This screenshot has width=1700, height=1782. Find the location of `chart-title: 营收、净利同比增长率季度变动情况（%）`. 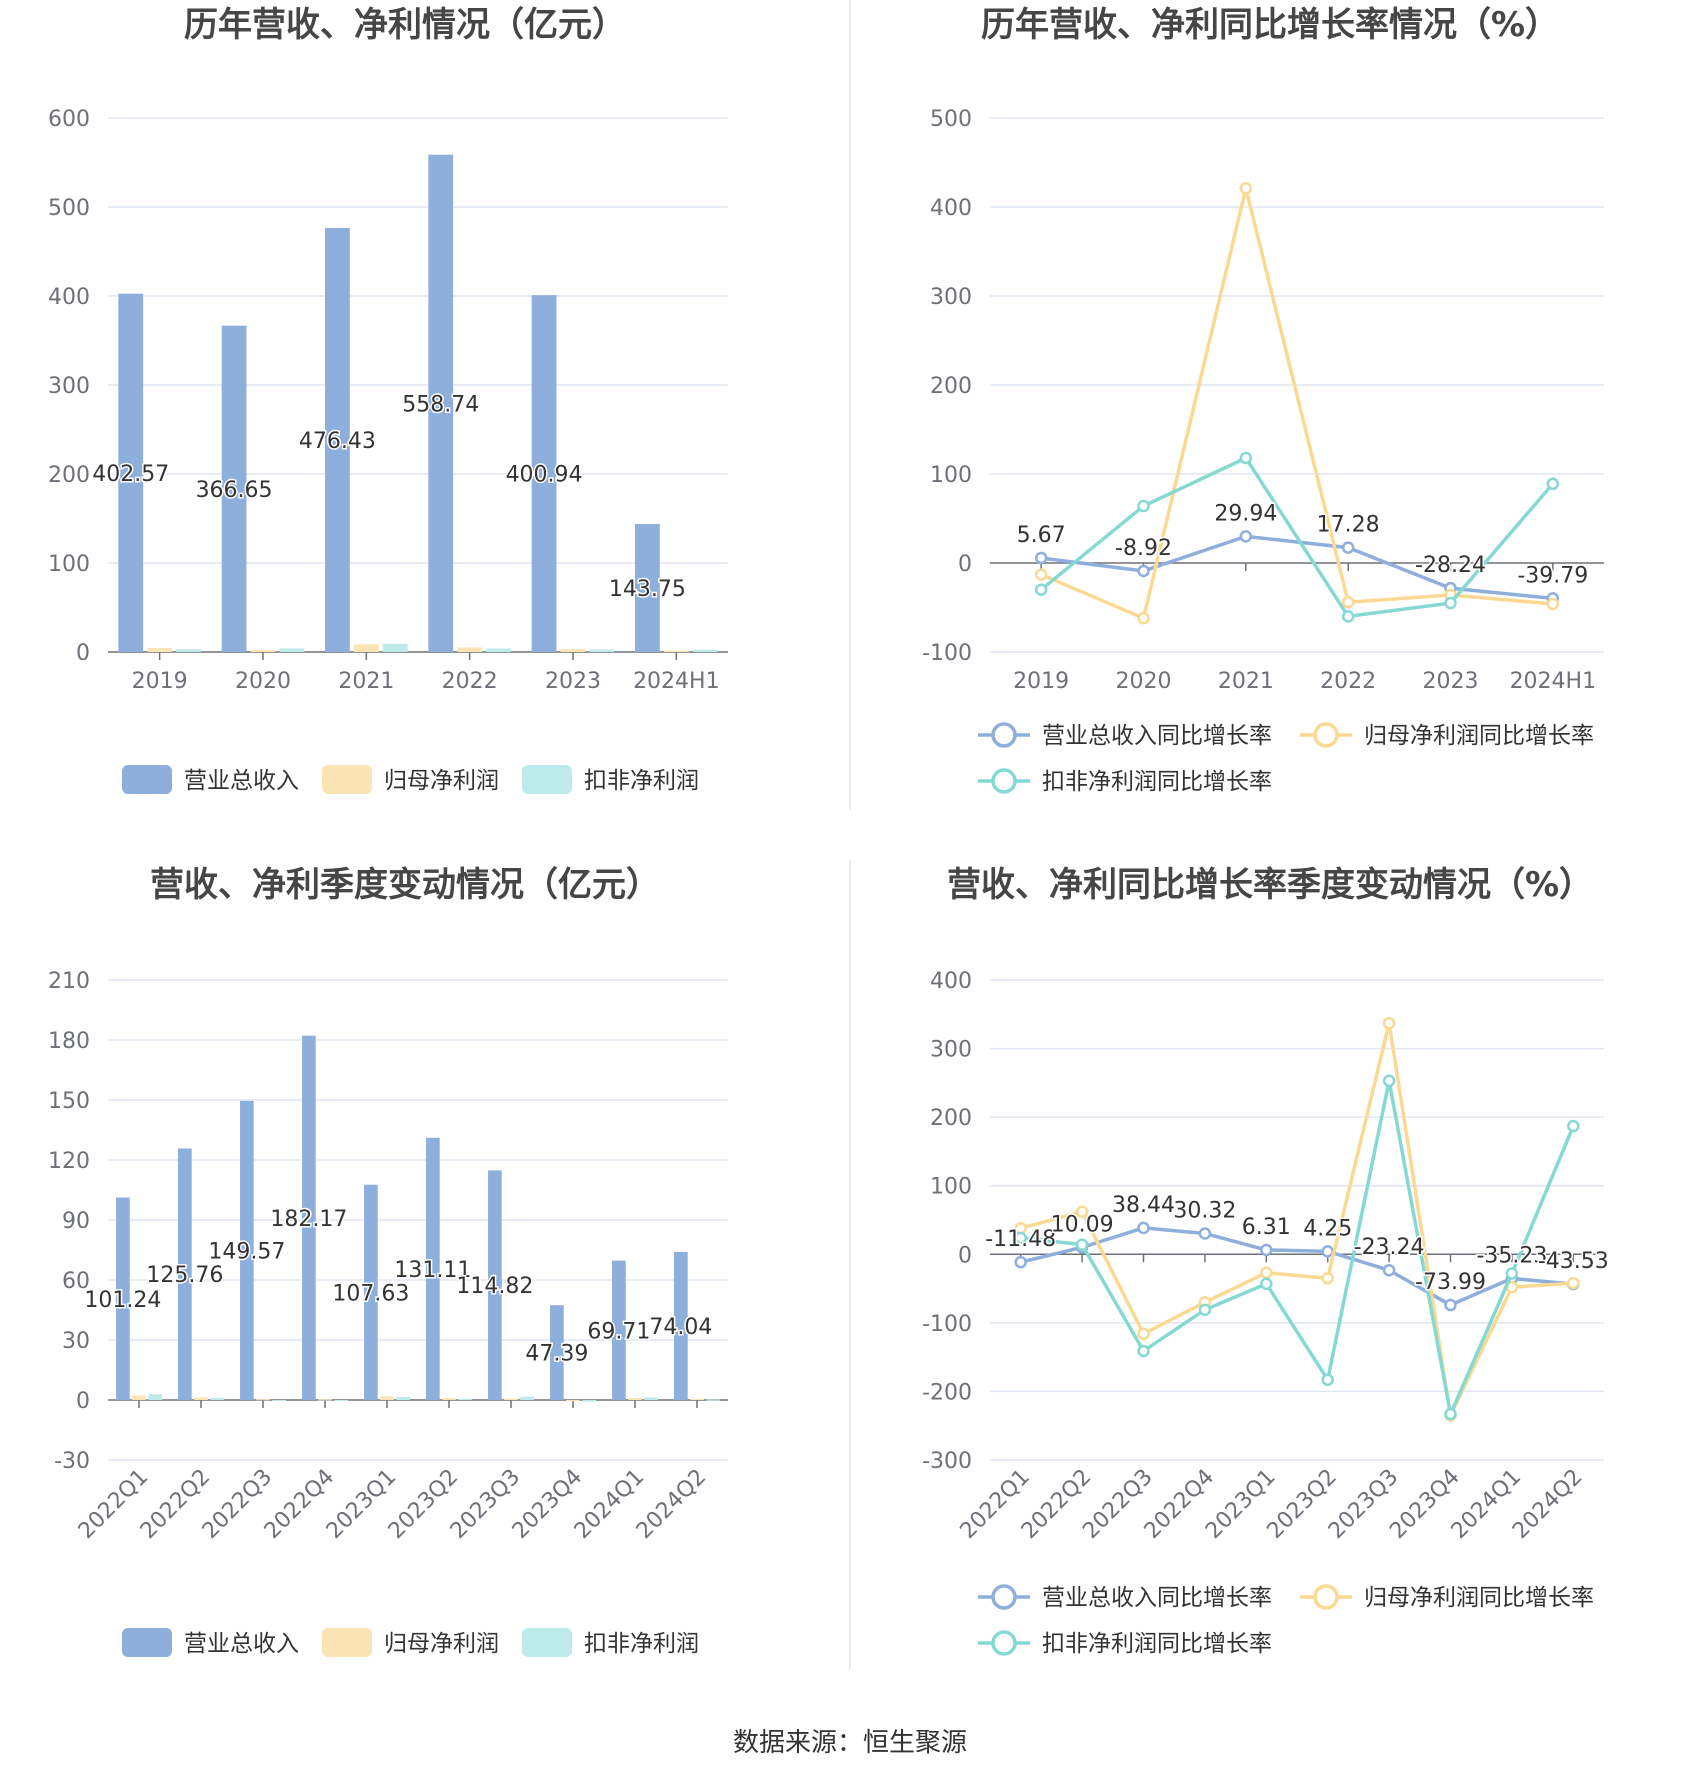

chart-title: 营收、净利同比增长率季度变动情况（%） is located at coordinates (1270, 885).